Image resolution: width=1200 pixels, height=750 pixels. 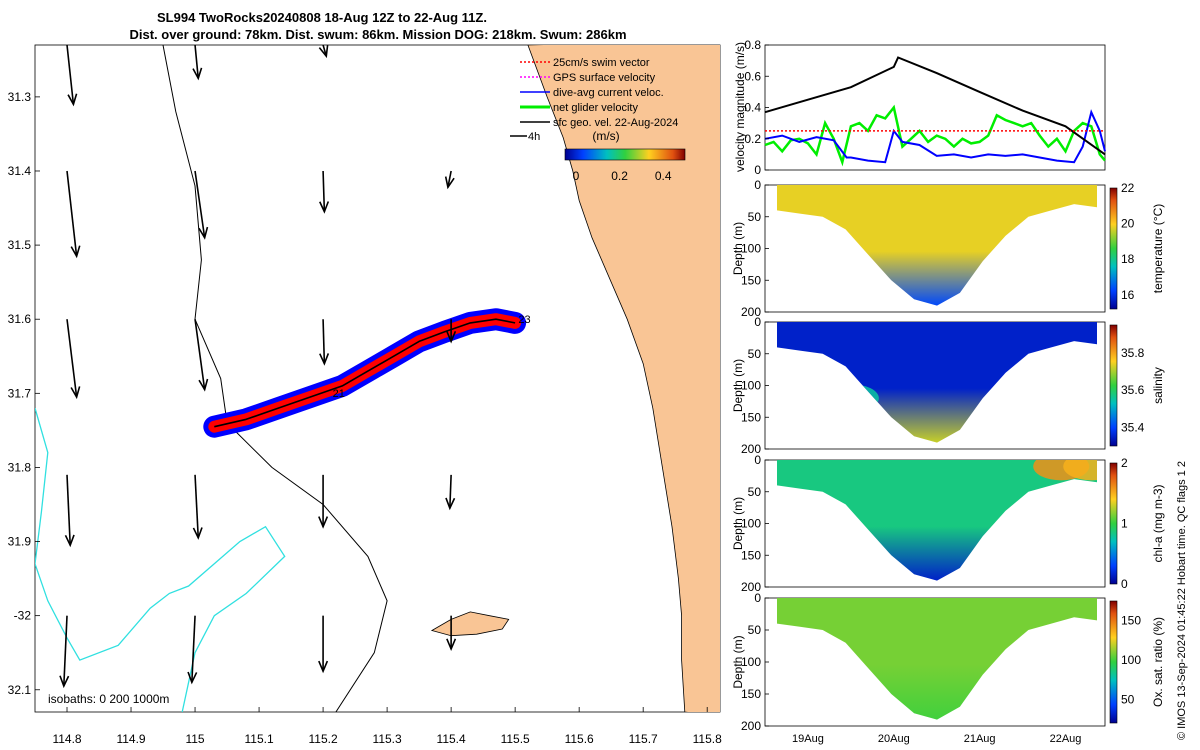 What do you see at coordinates (601, 63) in the screenshot?
I see `legend-label-swim: 25cm/s swim vector` at bounding box center [601, 63].